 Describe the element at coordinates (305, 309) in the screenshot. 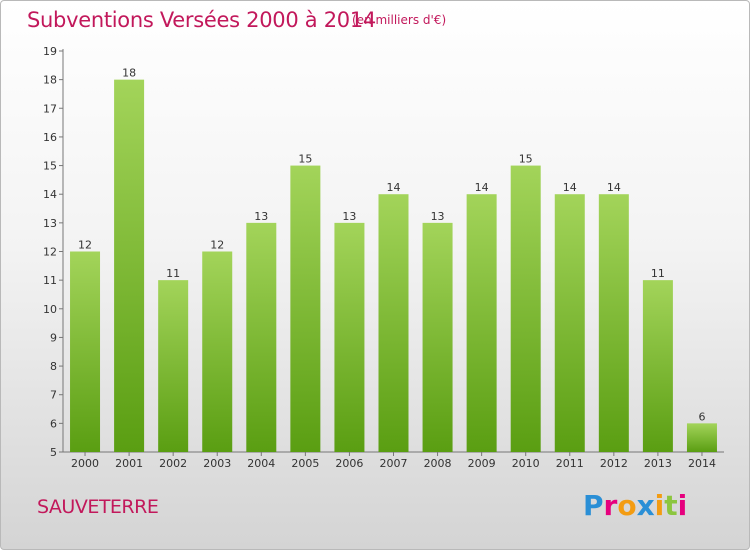

I see `bar-2005` at that location.